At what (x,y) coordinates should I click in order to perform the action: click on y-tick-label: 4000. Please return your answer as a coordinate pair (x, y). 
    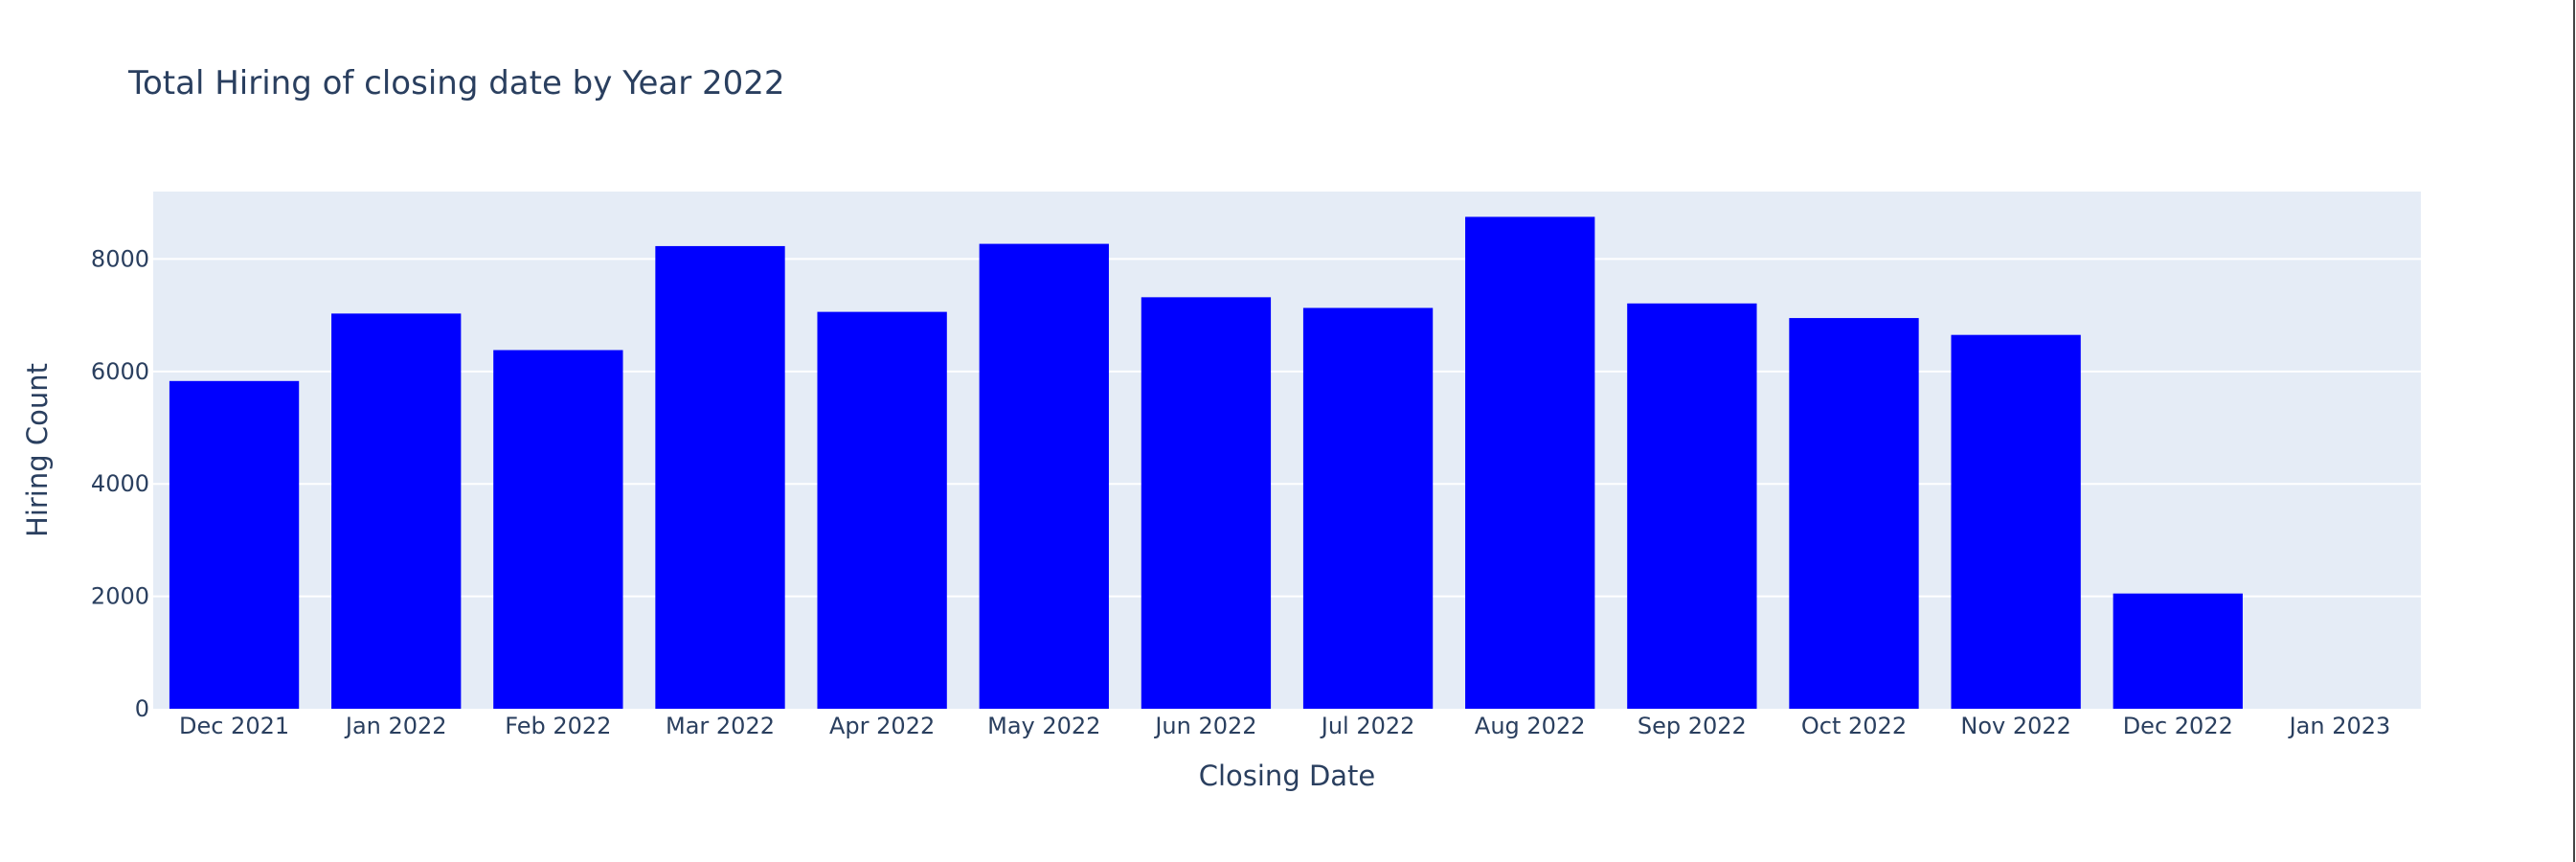
    Looking at the image, I should click on (120, 483).